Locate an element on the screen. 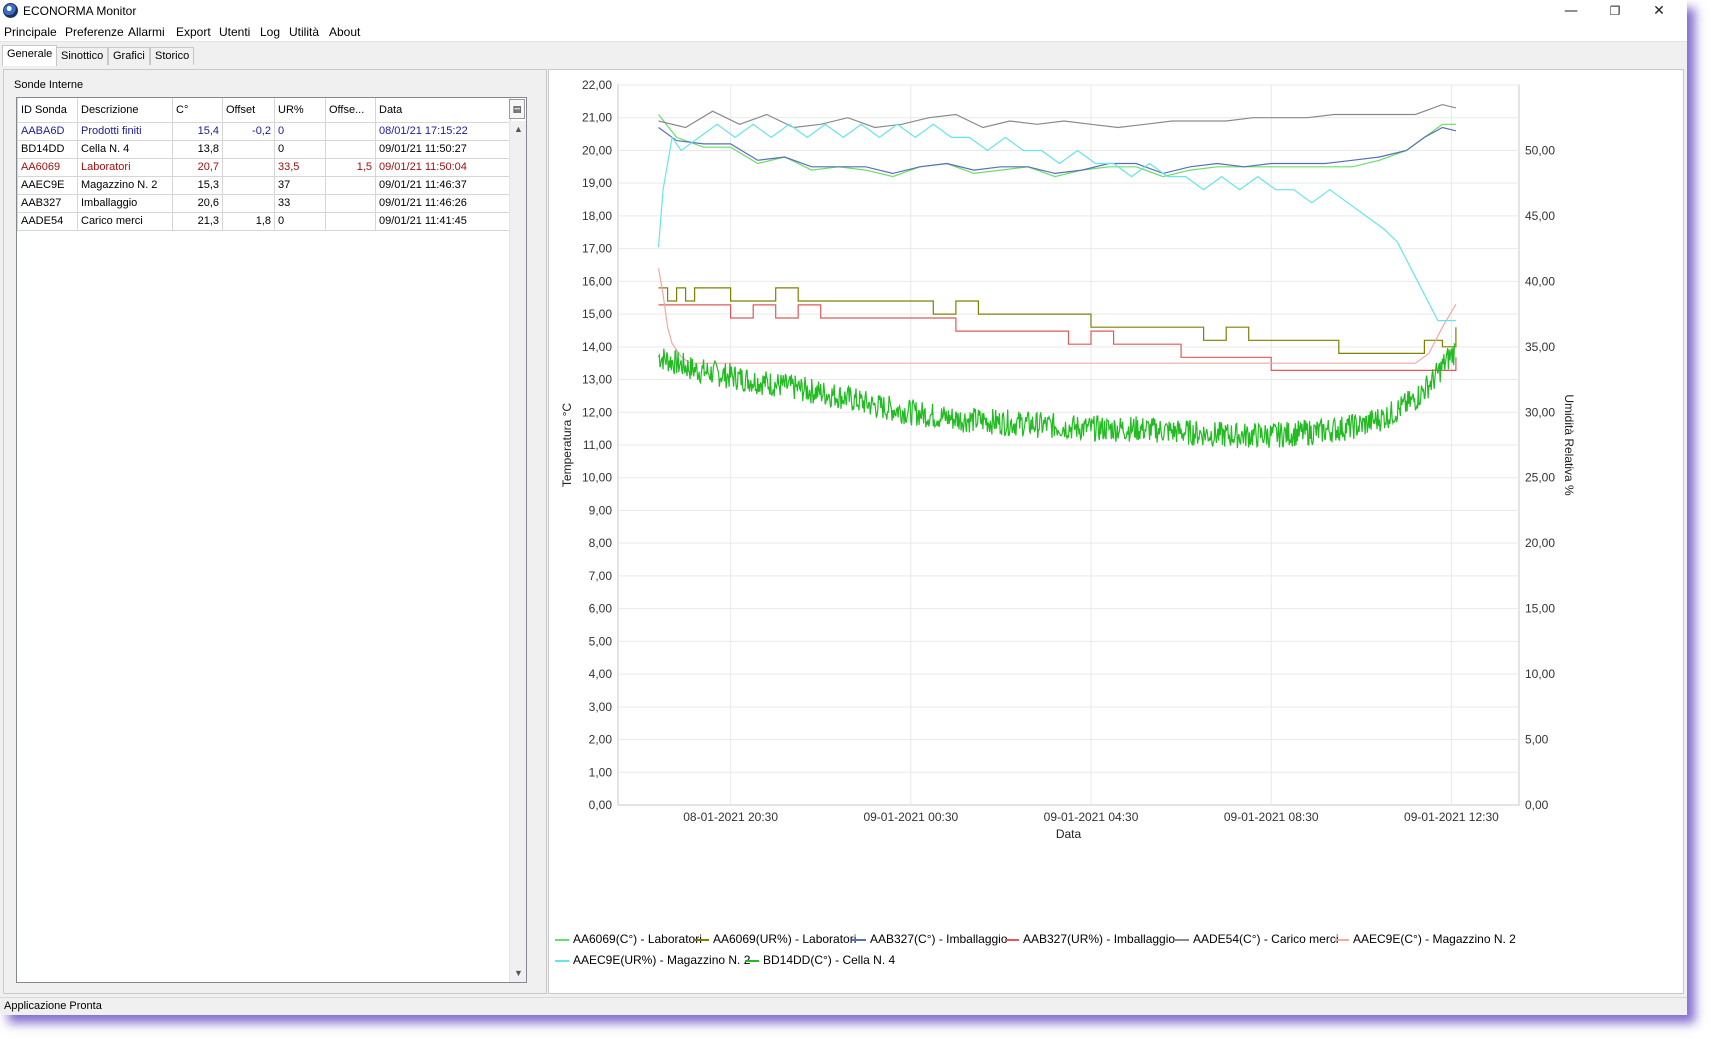 Image resolution: width=1711 pixels, height=1039 pixels. menu-utenti: Utenti is located at coordinates (235, 32).